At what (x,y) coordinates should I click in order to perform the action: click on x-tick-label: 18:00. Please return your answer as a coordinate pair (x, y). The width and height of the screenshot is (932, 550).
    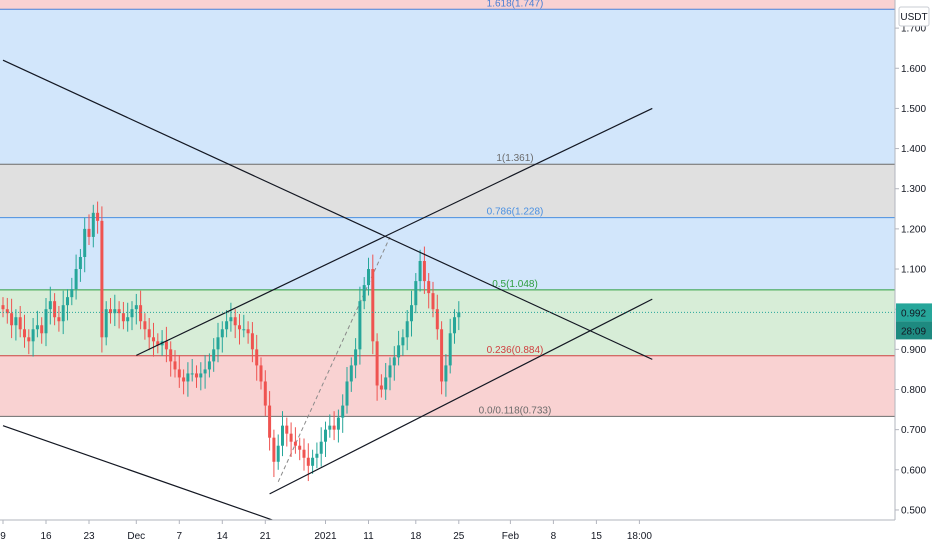
    Looking at the image, I should click on (639, 536).